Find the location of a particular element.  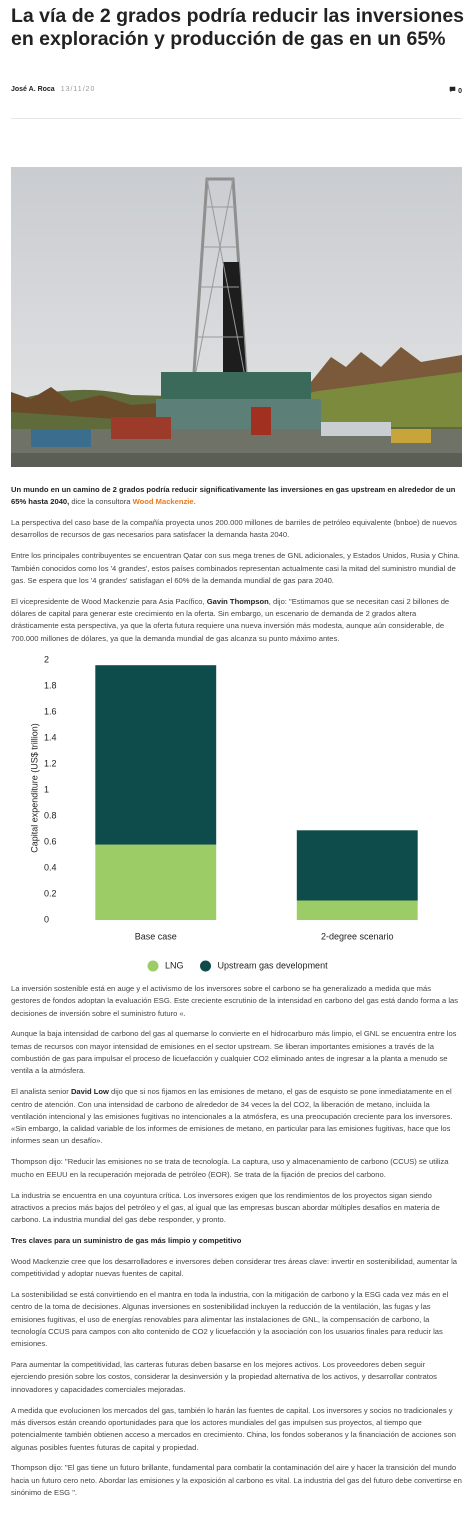

date: 13/11/20 is located at coordinates (78, 89).